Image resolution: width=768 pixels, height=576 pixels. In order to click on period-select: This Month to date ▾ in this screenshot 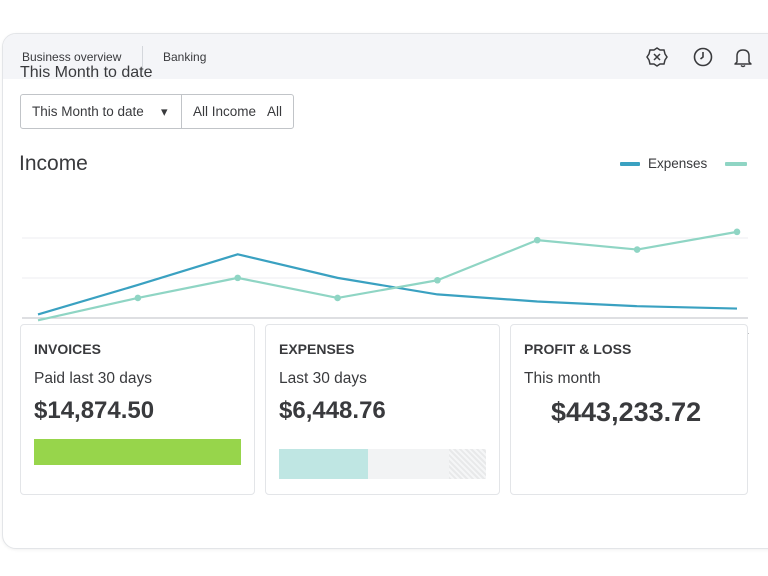, I will do `click(101, 111)`.